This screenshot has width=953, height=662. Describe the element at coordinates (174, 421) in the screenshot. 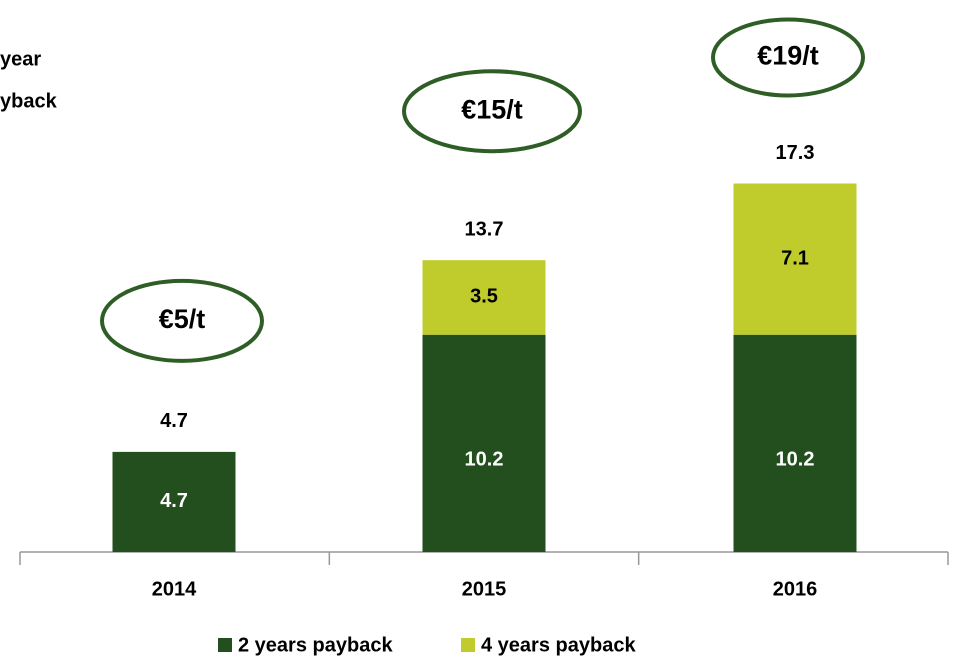

I see `total-label: 4.7` at that location.